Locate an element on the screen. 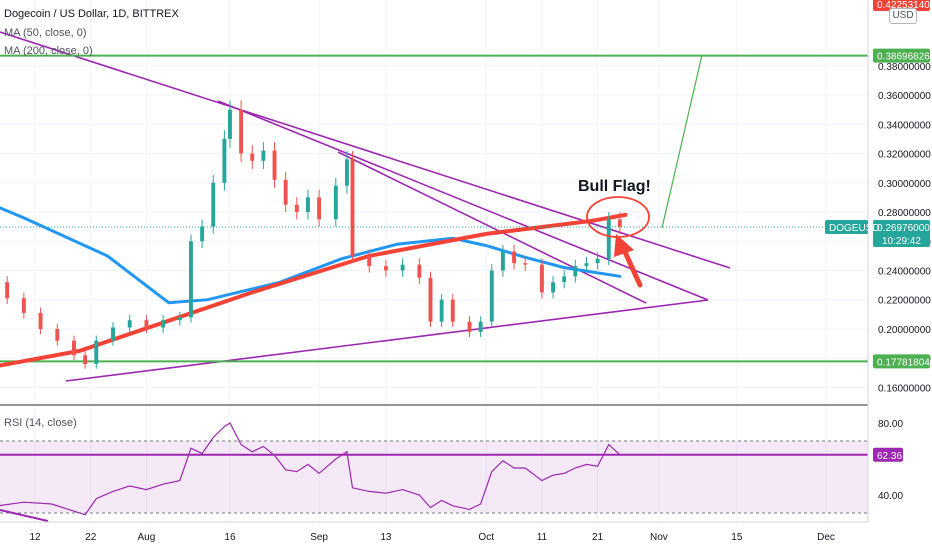 This screenshot has width=932, height=550. bull-flag-label: Bull Flag! is located at coordinates (614, 186).